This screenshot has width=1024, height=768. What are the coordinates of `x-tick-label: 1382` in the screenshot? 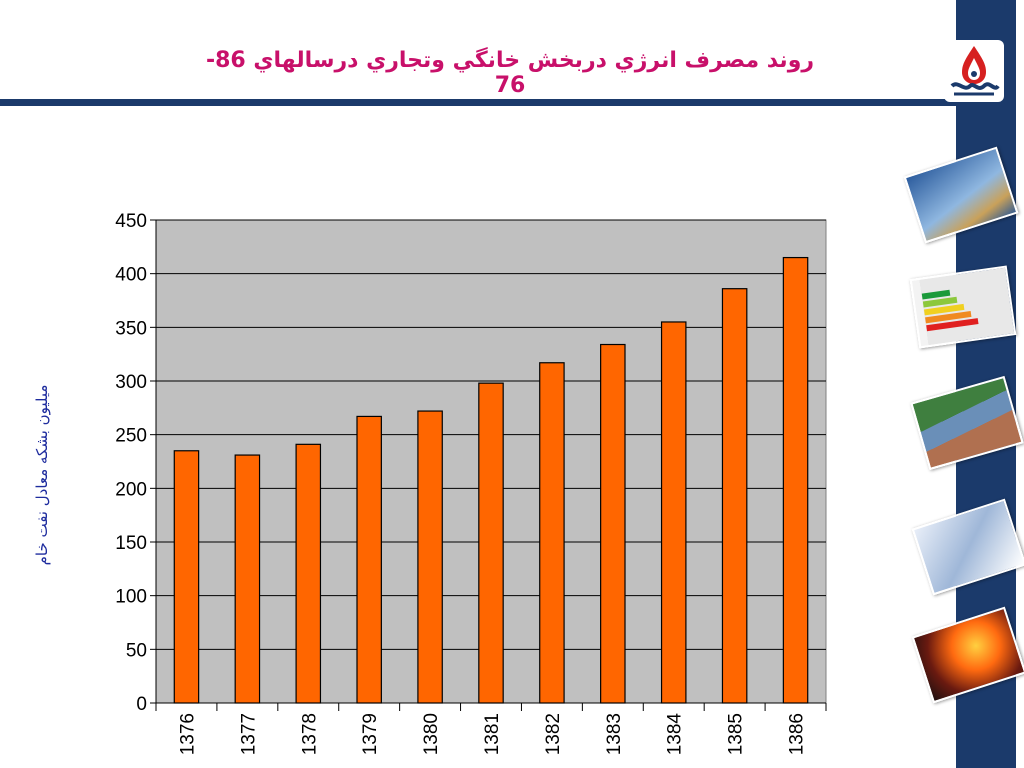 It's located at (553, 734).